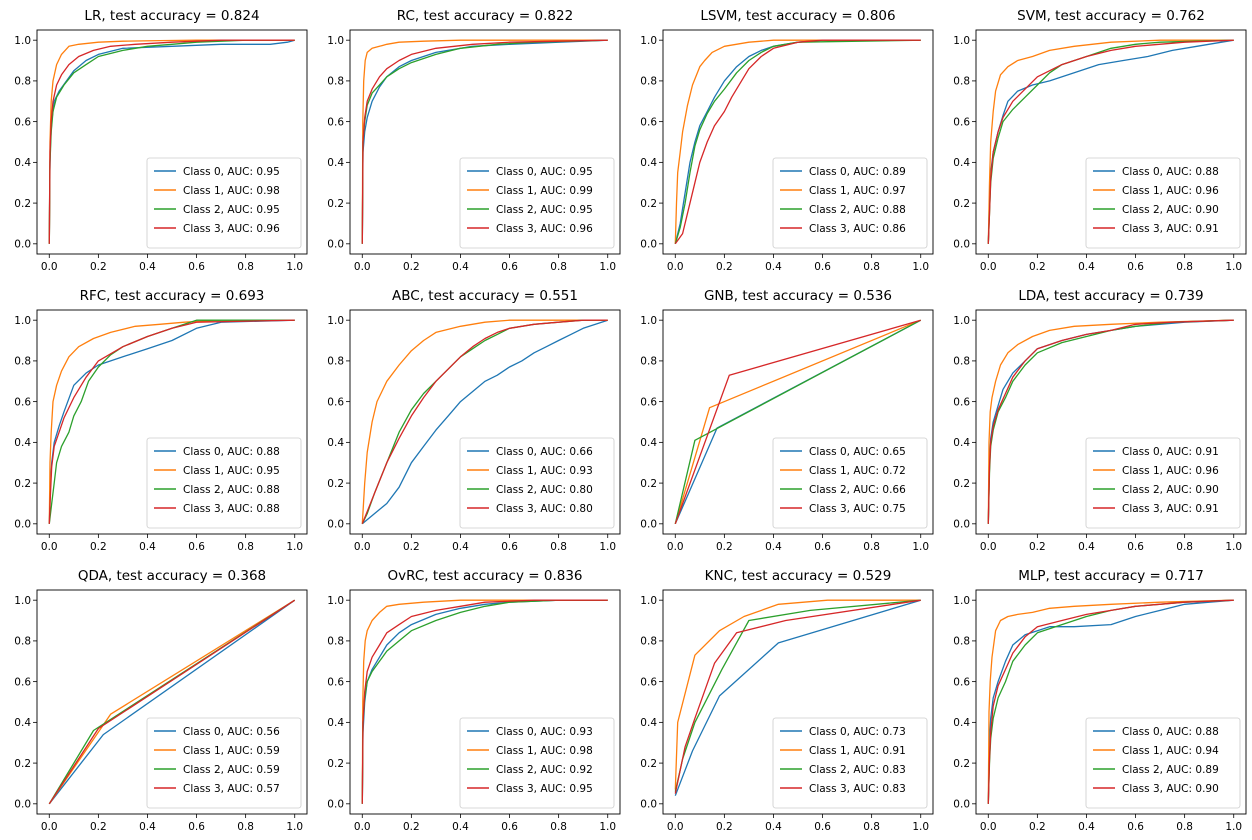 The width and height of the screenshot is (1252, 840). I want to click on legend-label-class-0: Class 0, AUC: 0.65, so click(857, 452).